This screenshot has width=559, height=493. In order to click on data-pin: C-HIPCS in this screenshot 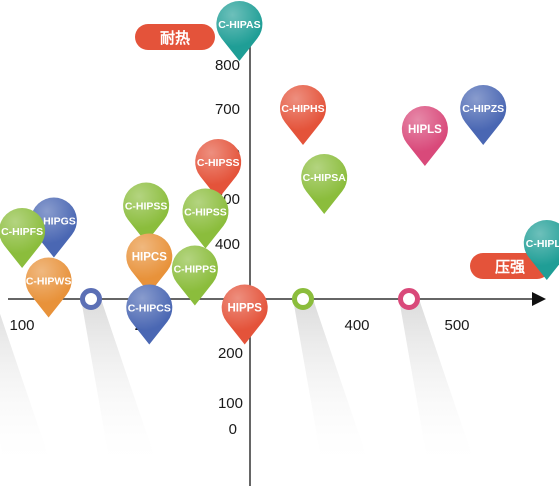, I will do `click(149, 314)`.